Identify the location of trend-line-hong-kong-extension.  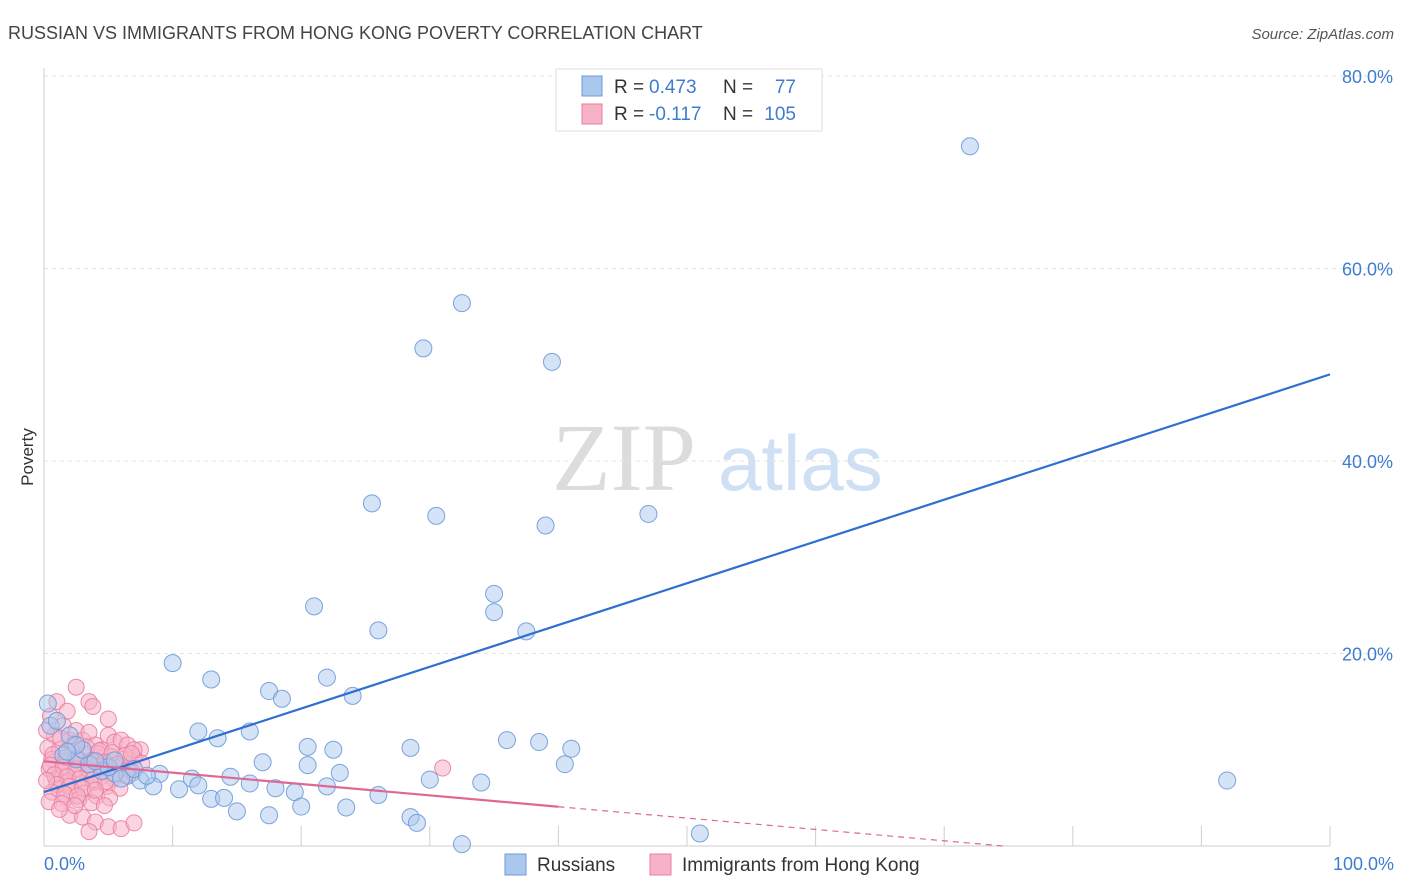
(781, 826).